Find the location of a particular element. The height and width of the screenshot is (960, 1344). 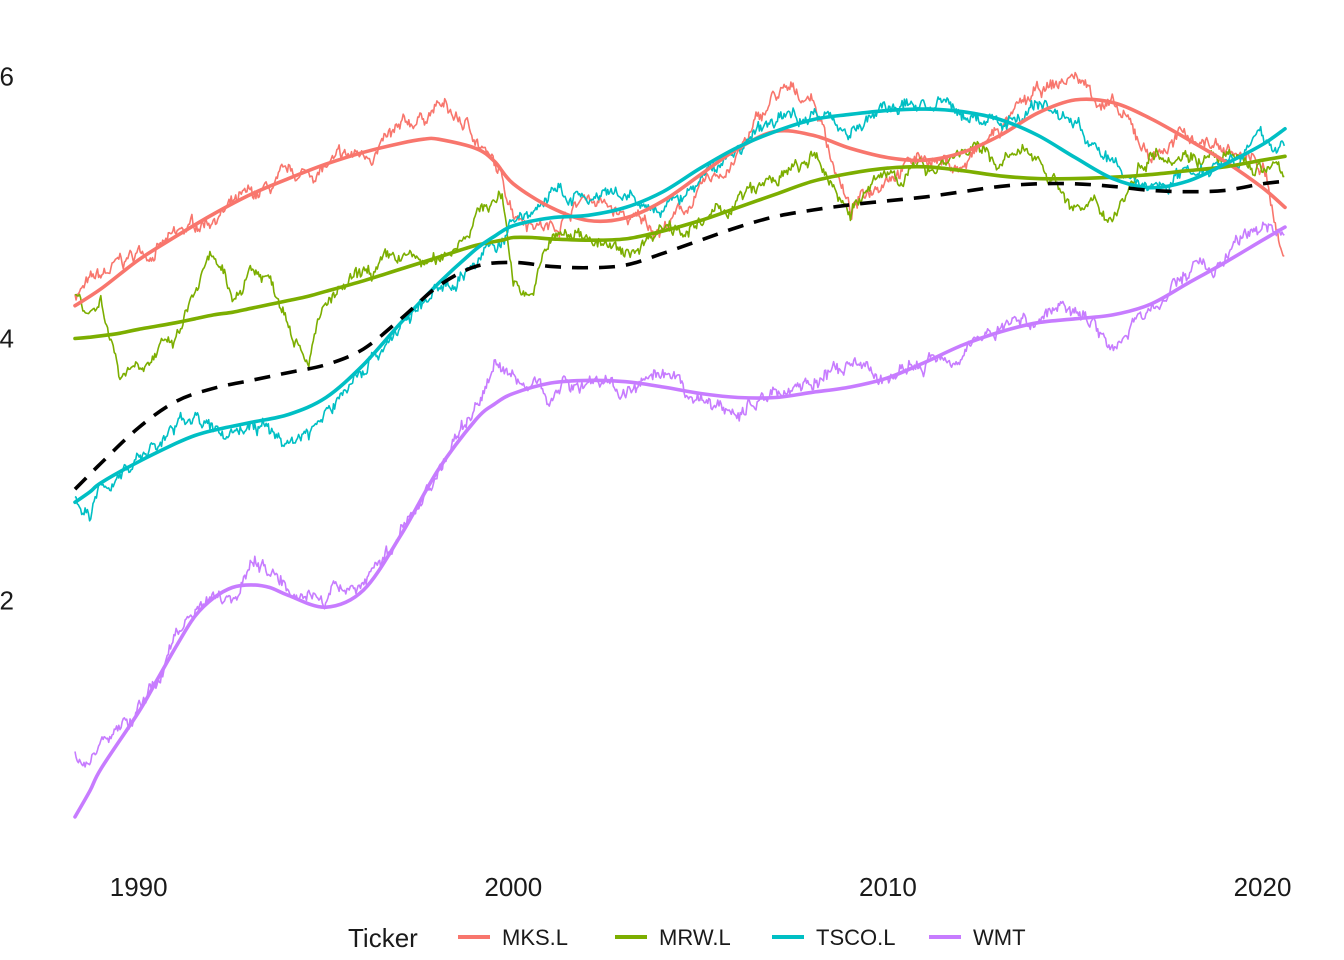

x-tick-label: 2010 is located at coordinates (888, 887).